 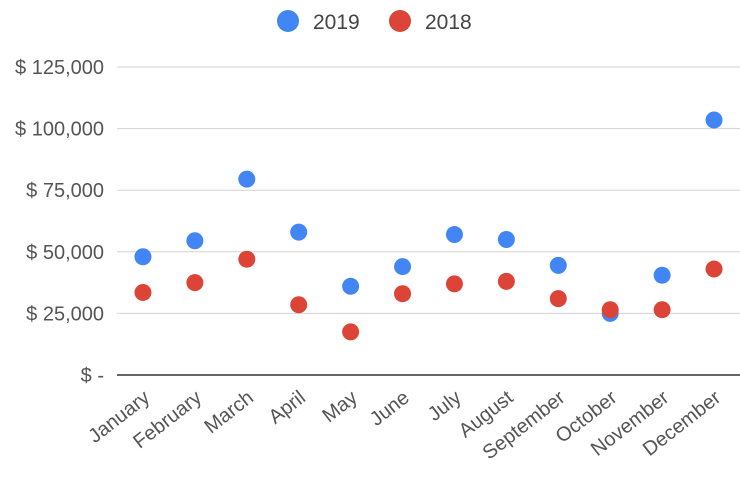 I want to click on x-tick-label: June, so click(x=390, y=409).